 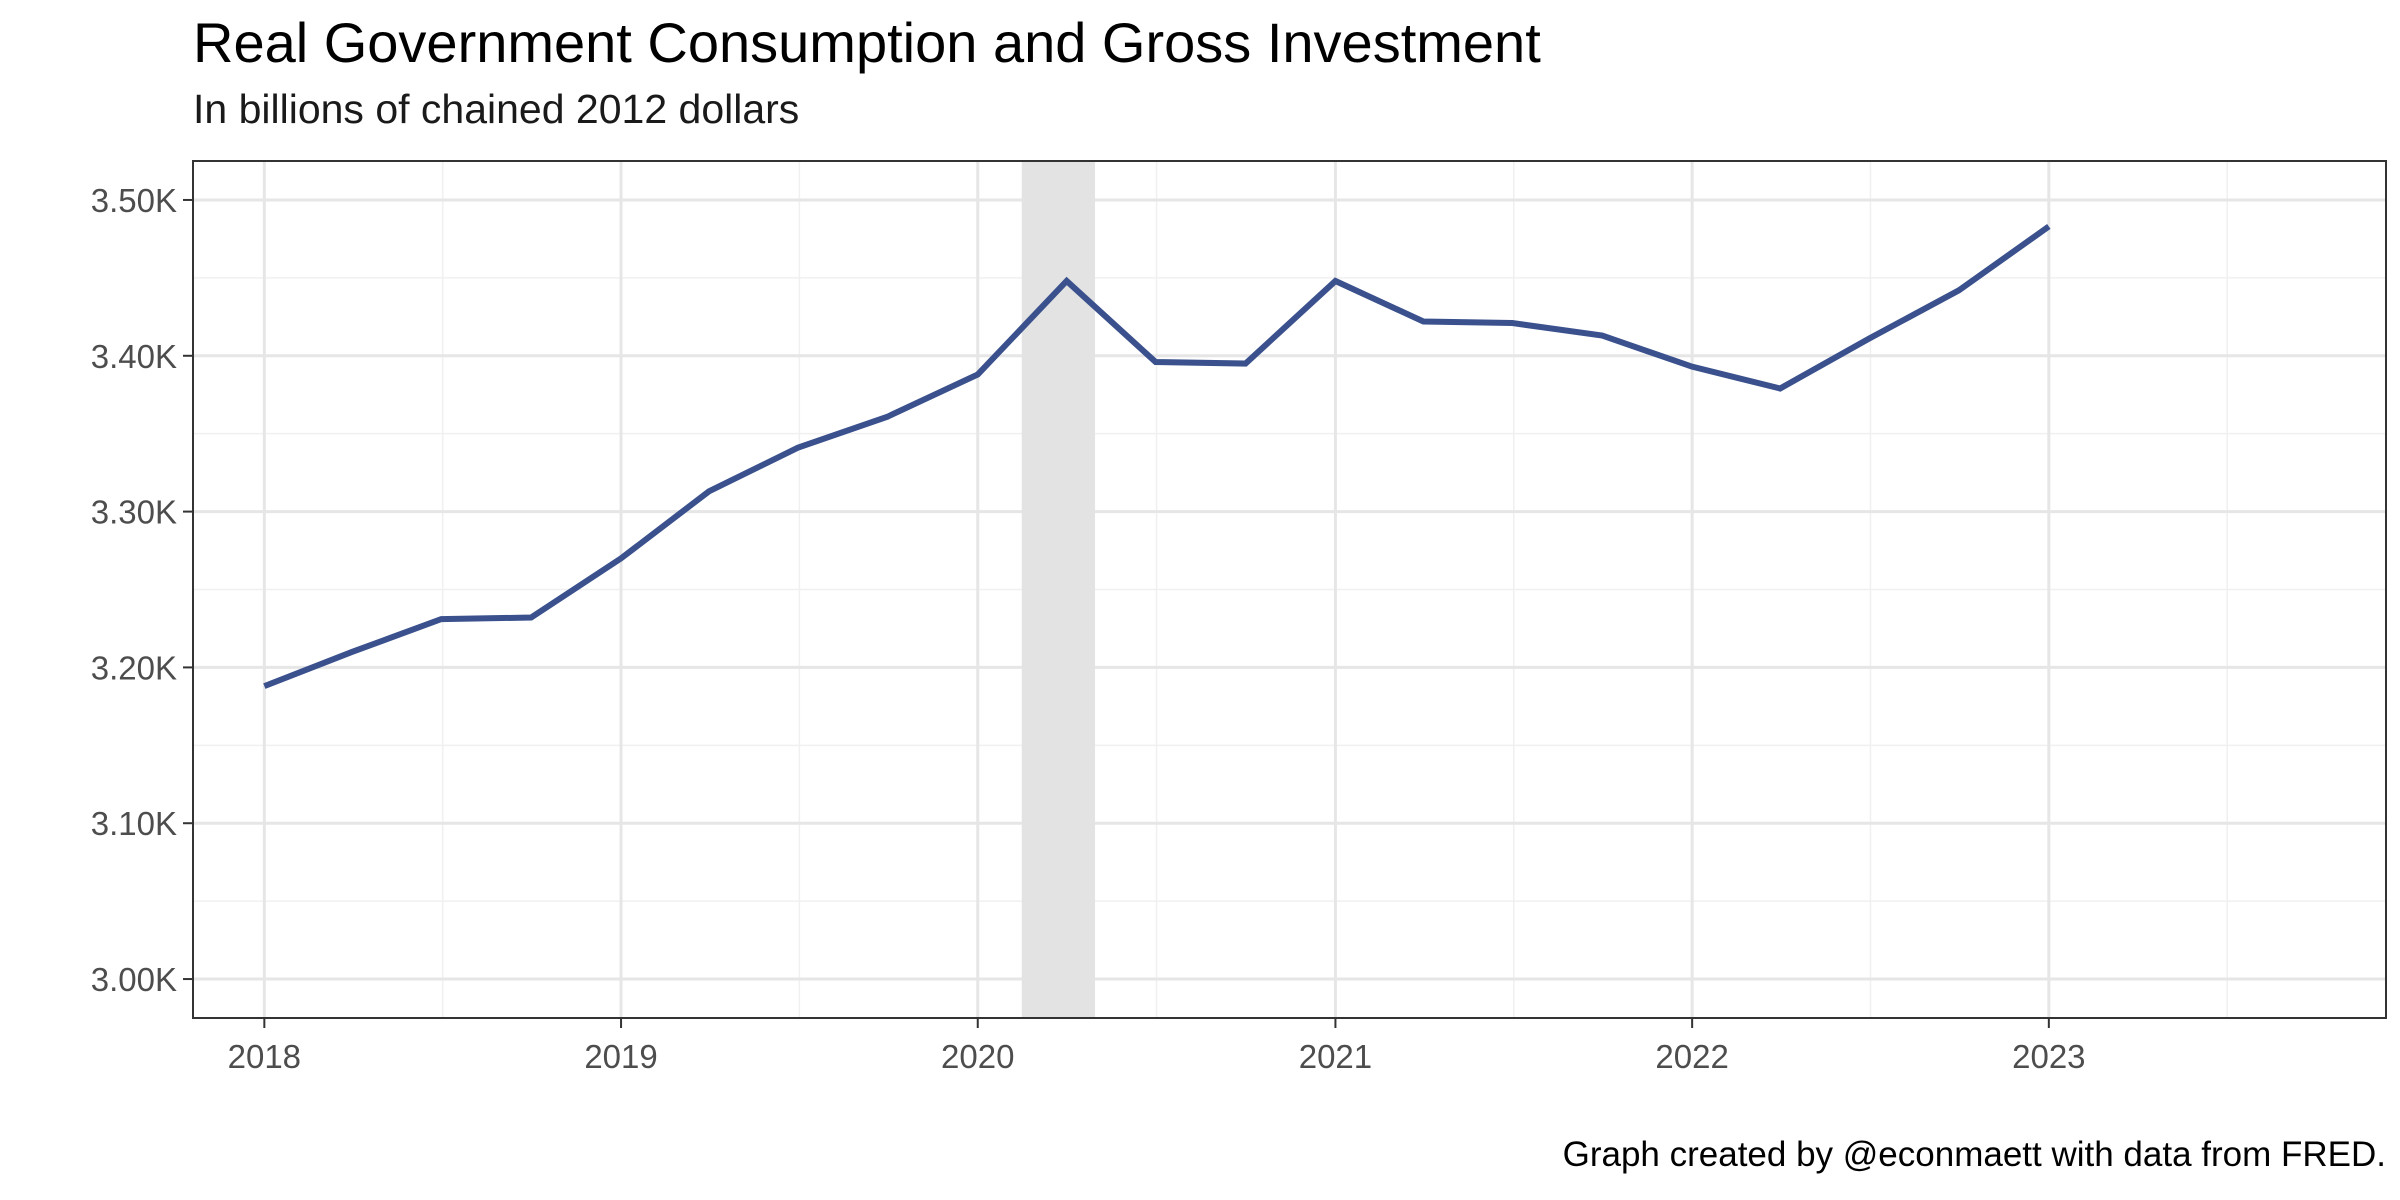 What do you see at coordinates (620, 1056) in the screenshot?
I see `x-tick-label: 2019` at bounding box center [620, 1056].